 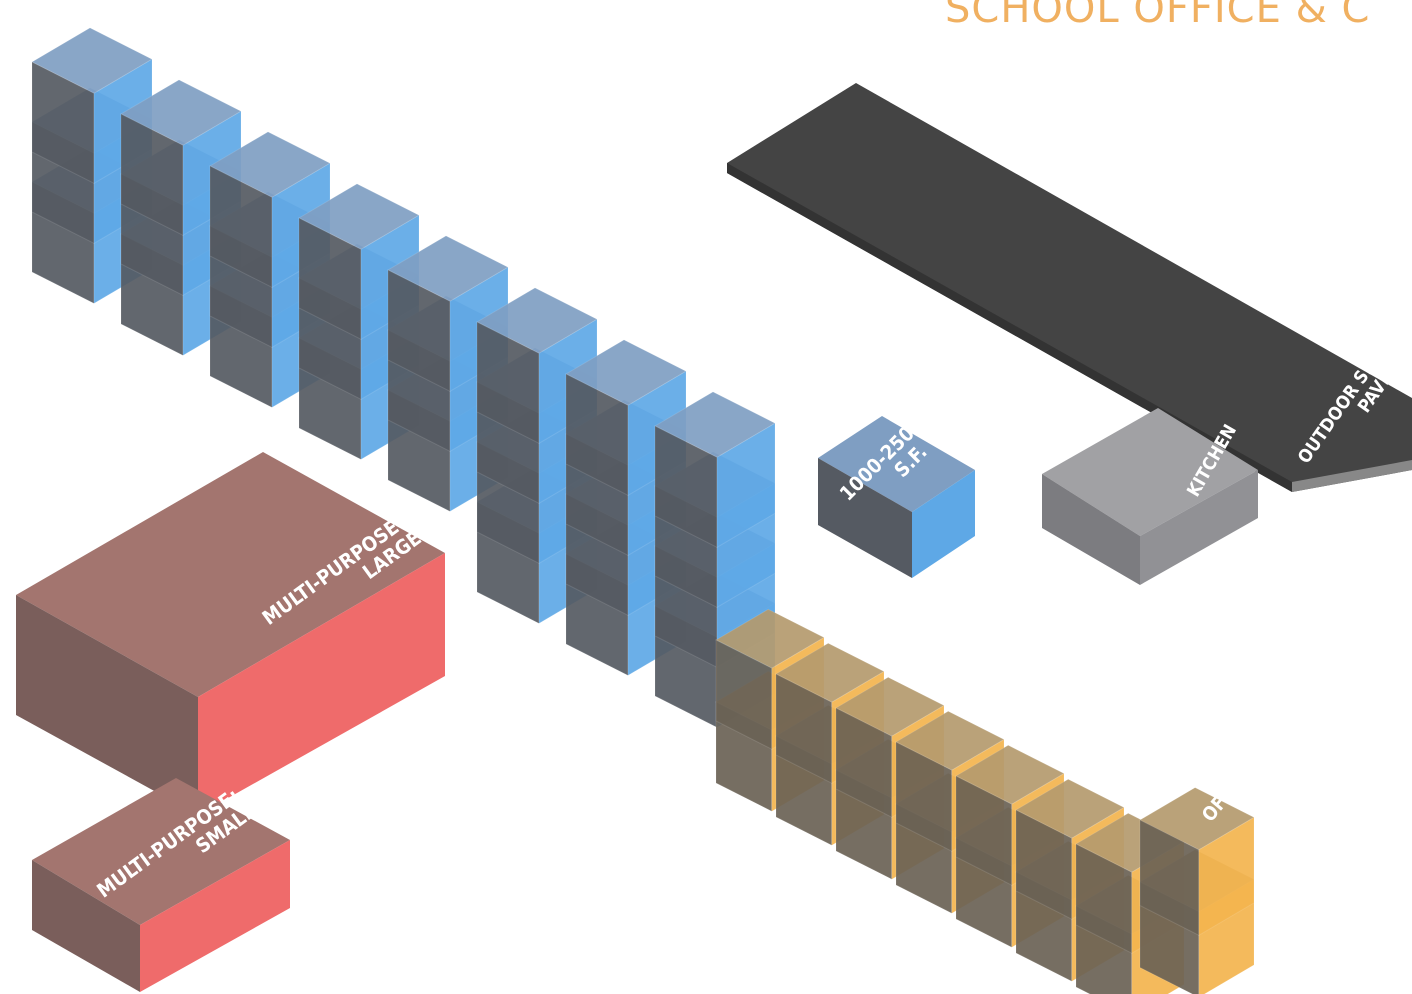 I want to click on multi-purpose-large-block, so click(x=230, y=633).